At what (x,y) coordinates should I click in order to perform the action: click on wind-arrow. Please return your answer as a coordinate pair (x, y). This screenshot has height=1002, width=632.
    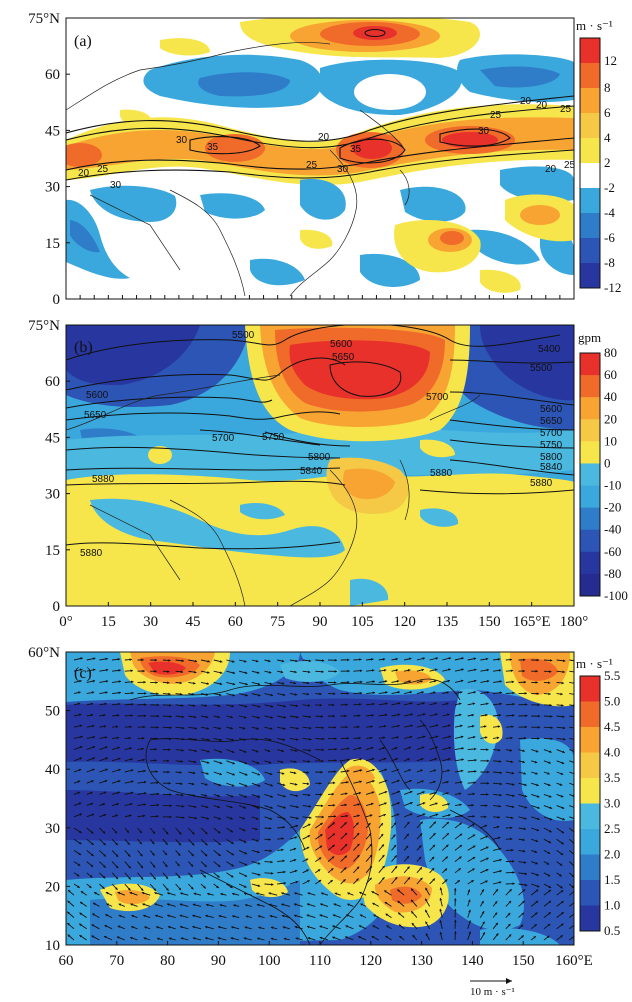
    Looking at the image, I should click on (571, 795).